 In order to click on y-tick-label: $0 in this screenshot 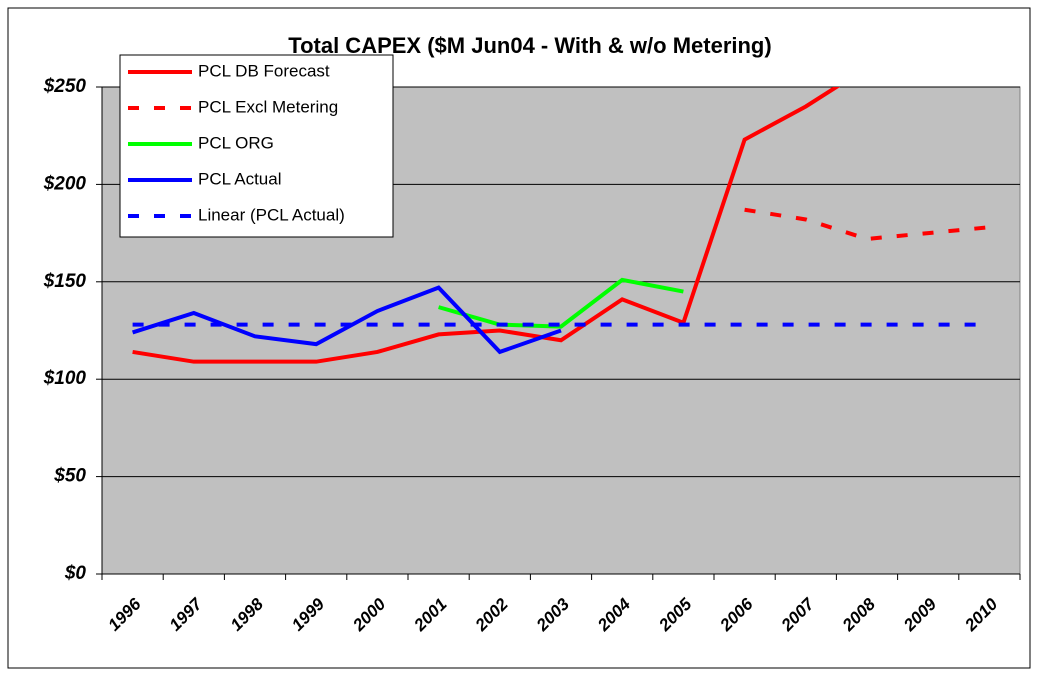, I will do `click(75, 573)`.